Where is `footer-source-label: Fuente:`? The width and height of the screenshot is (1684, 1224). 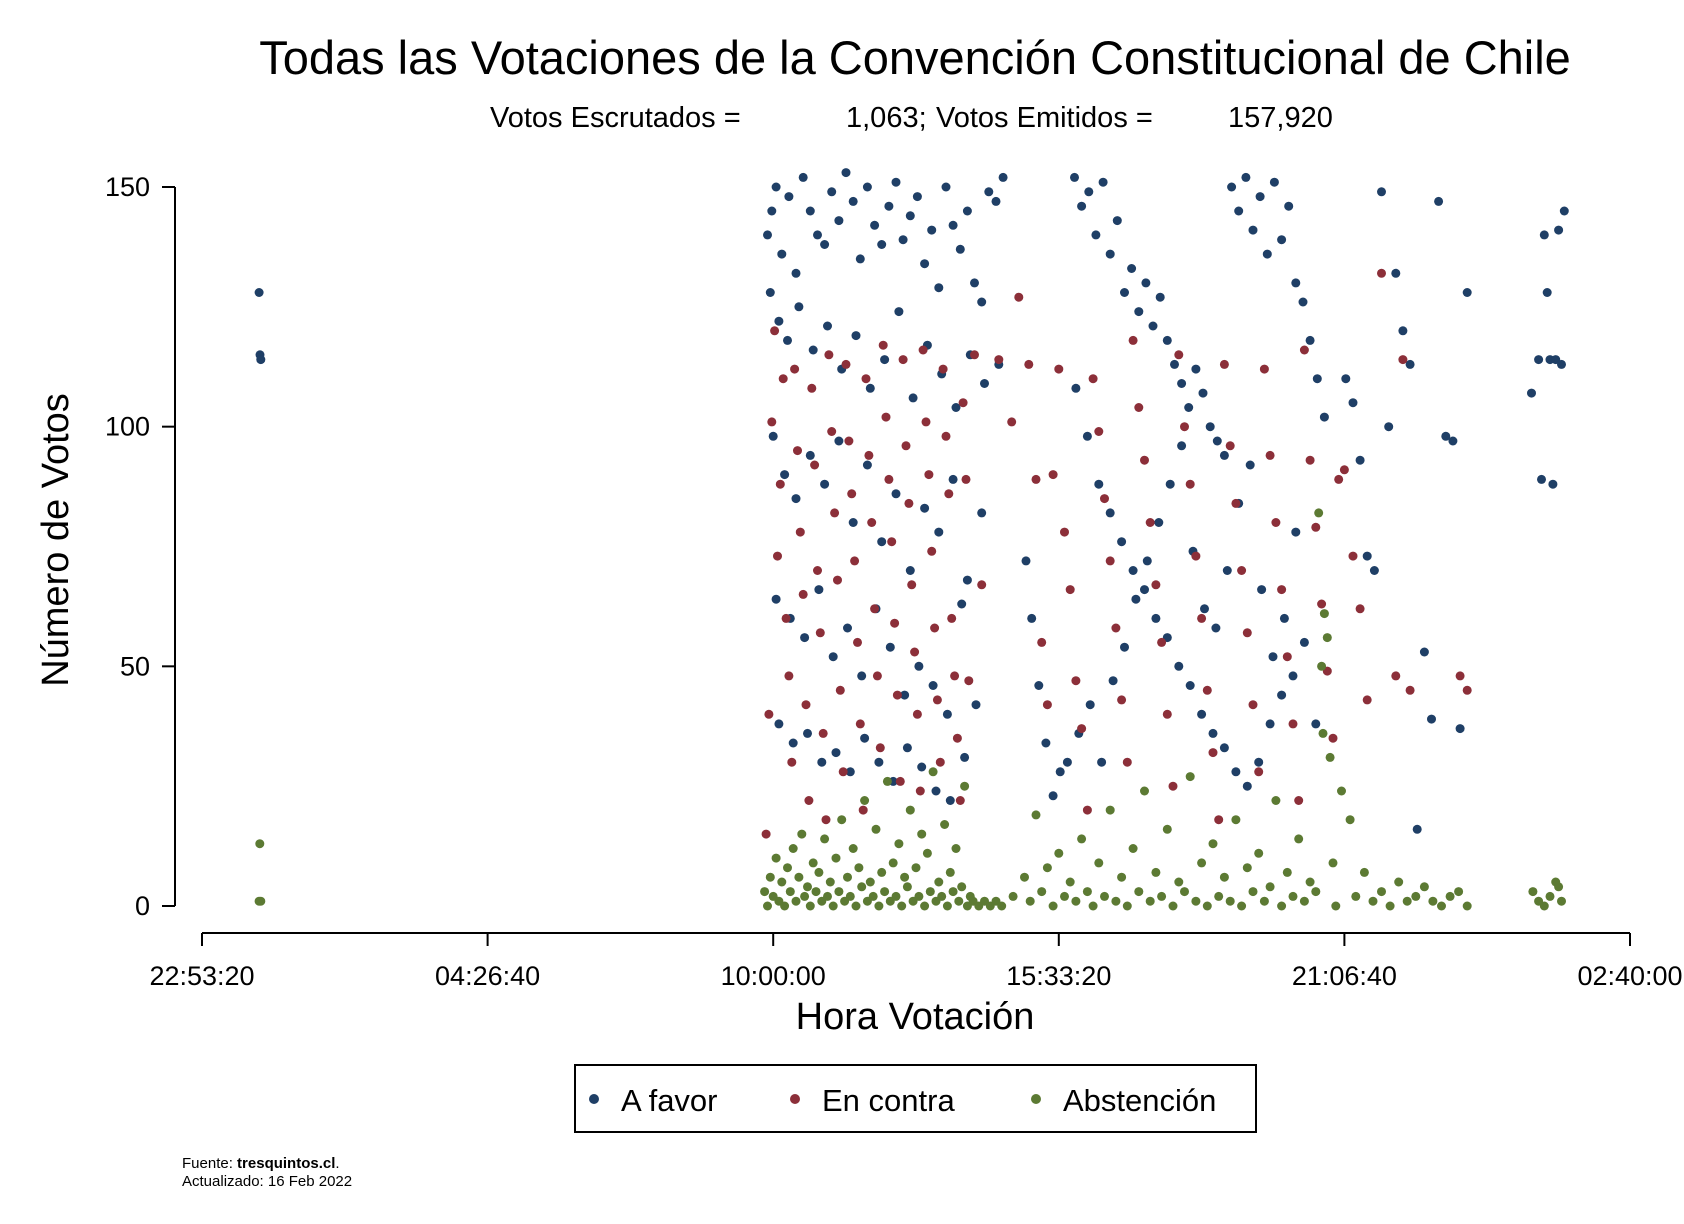 footer-source-label: Fuente: is located at coordinates (209, 1163).